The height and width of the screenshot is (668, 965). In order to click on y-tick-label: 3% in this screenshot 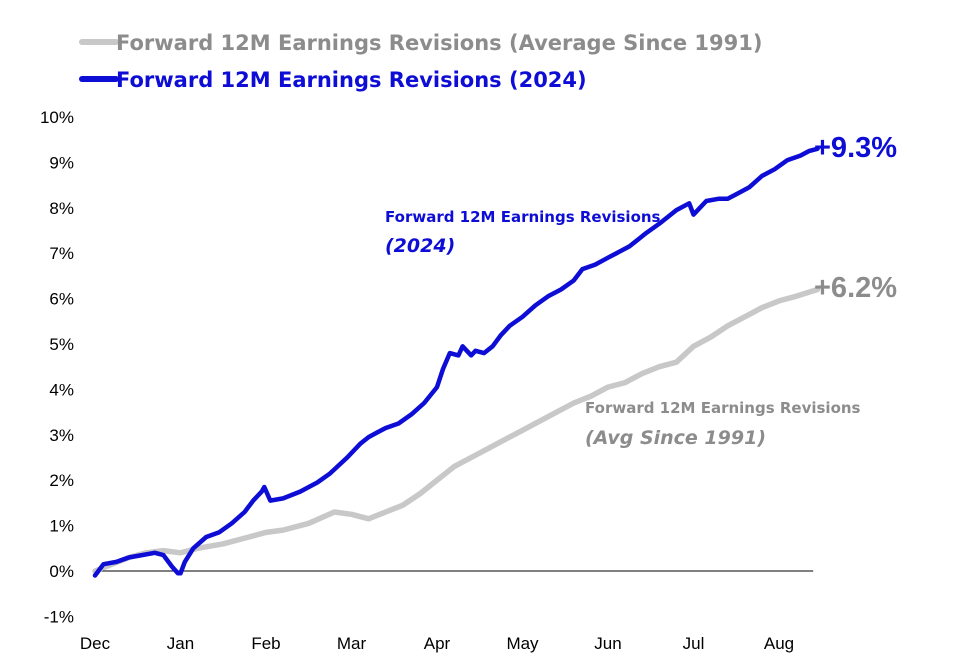, I will do `click(61, 435)`.